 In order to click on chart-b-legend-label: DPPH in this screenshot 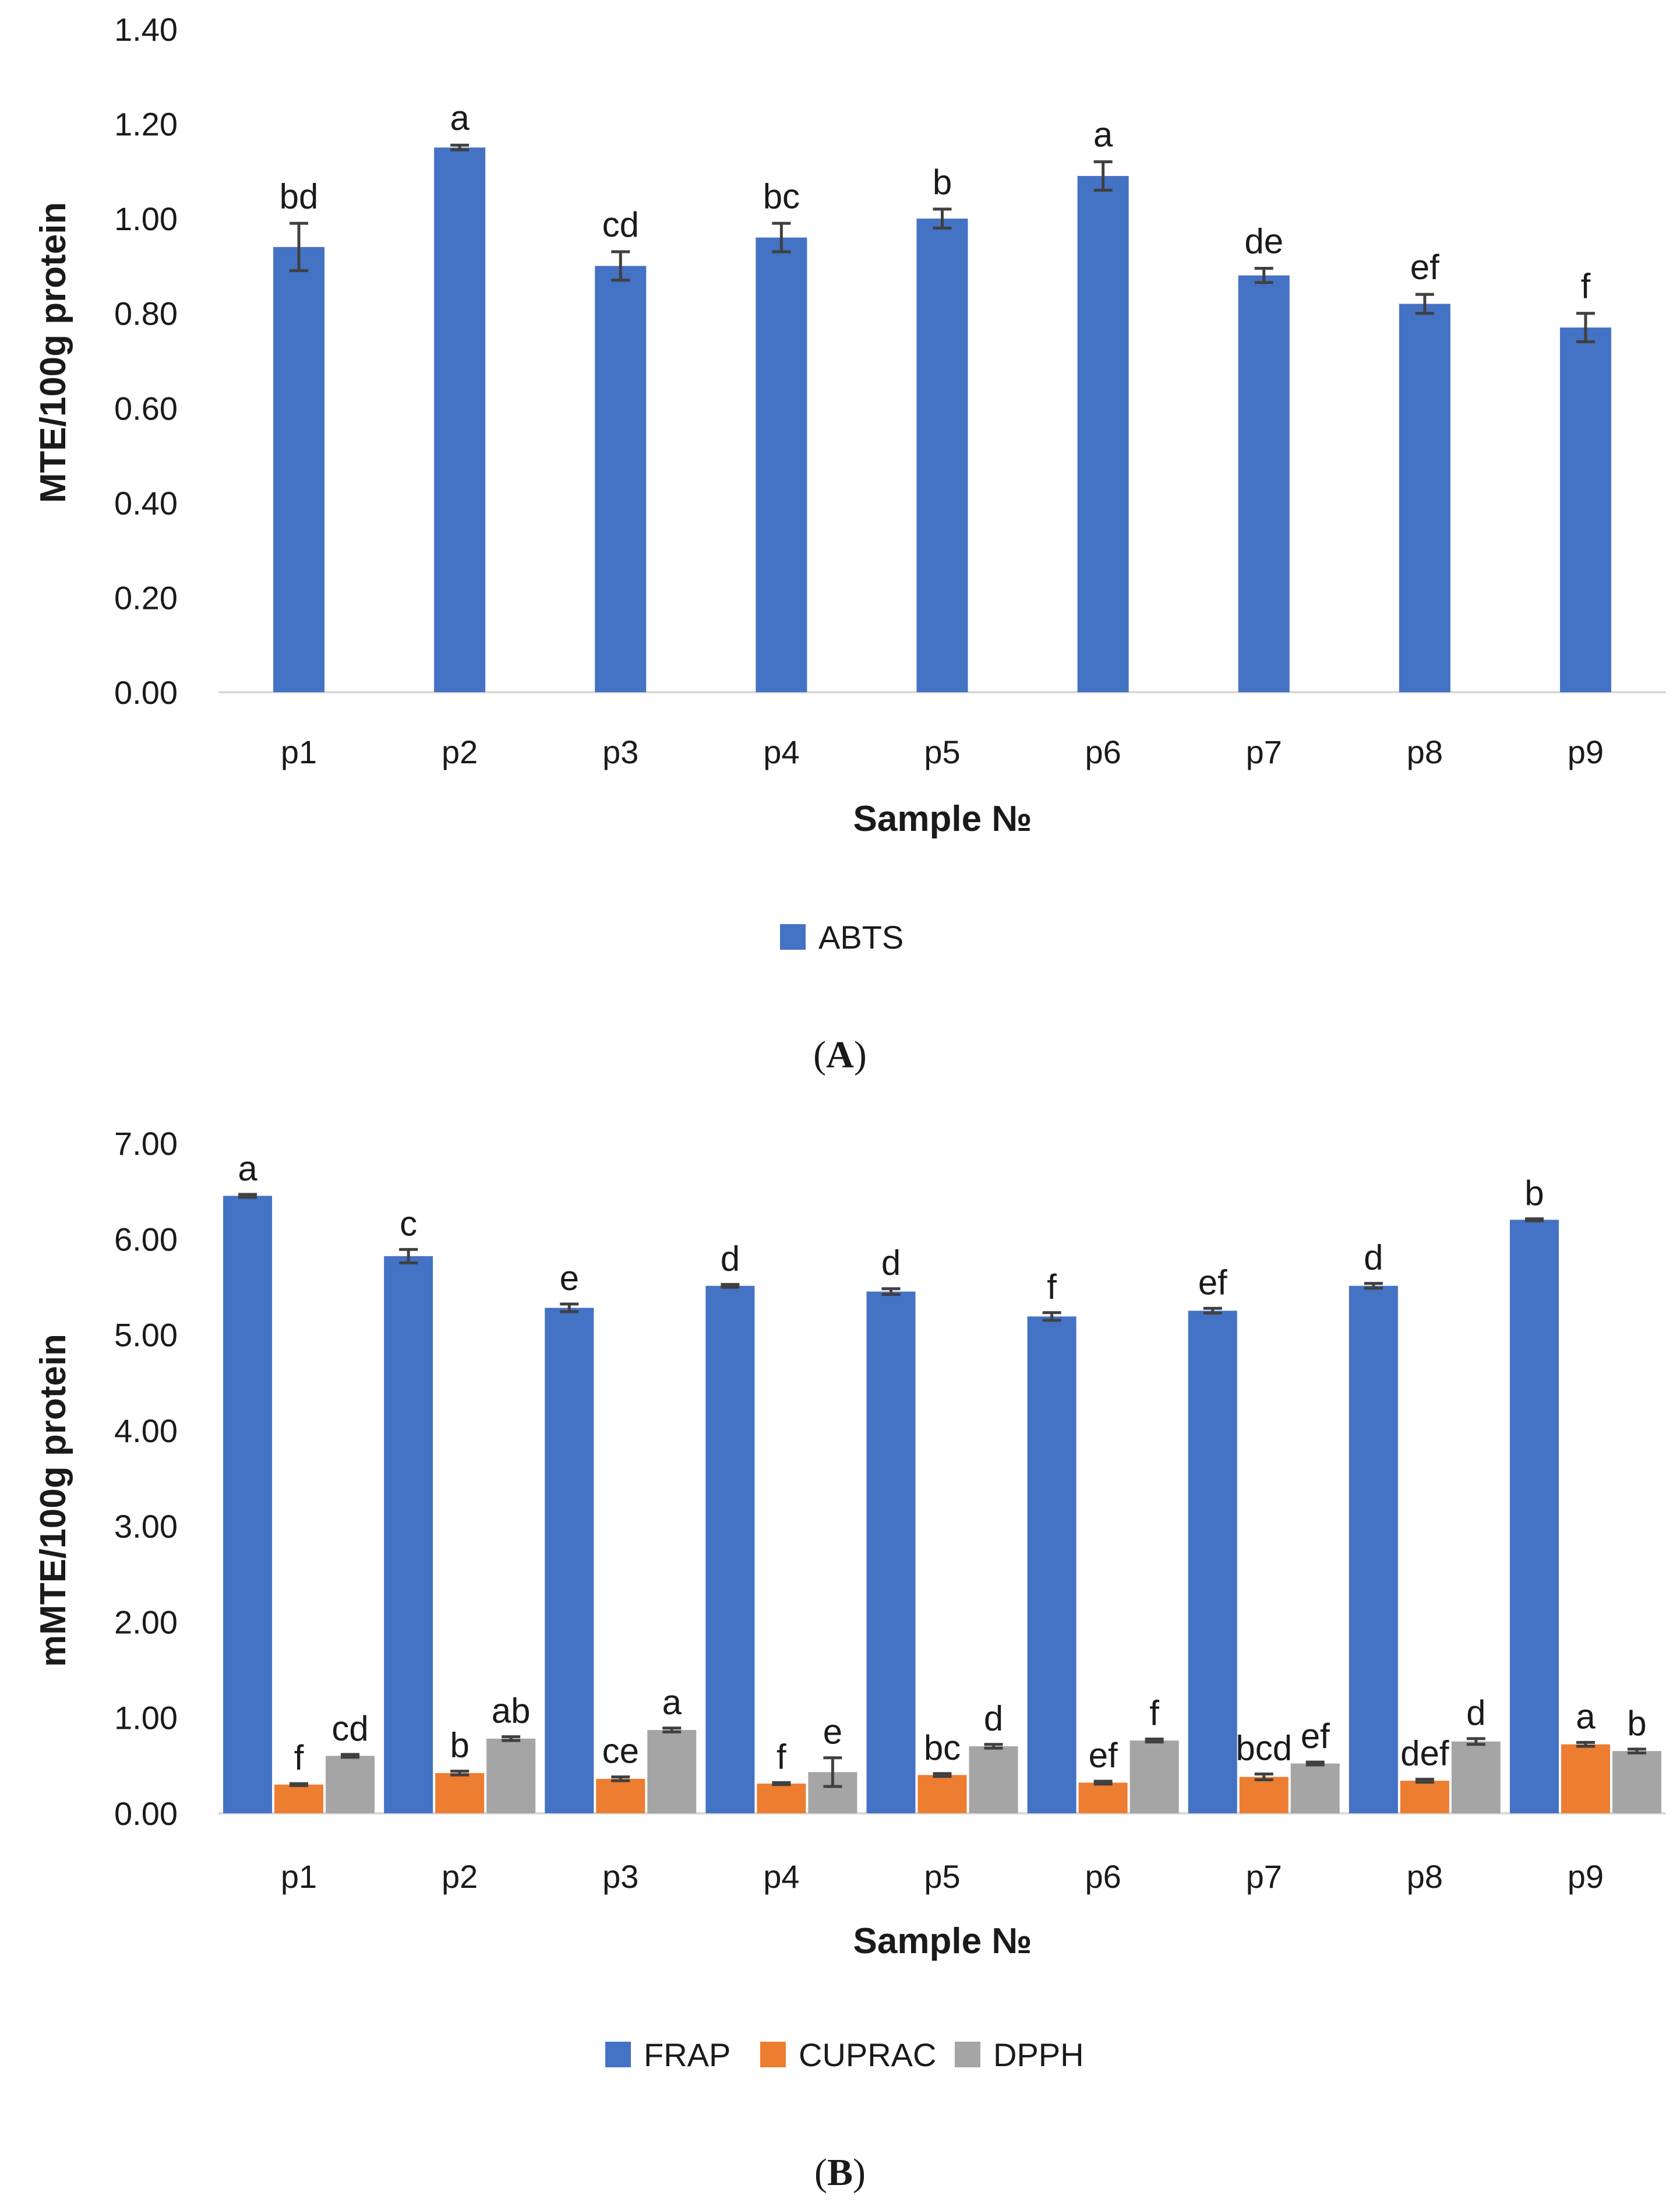, I will do `click(1038, 2054)`.